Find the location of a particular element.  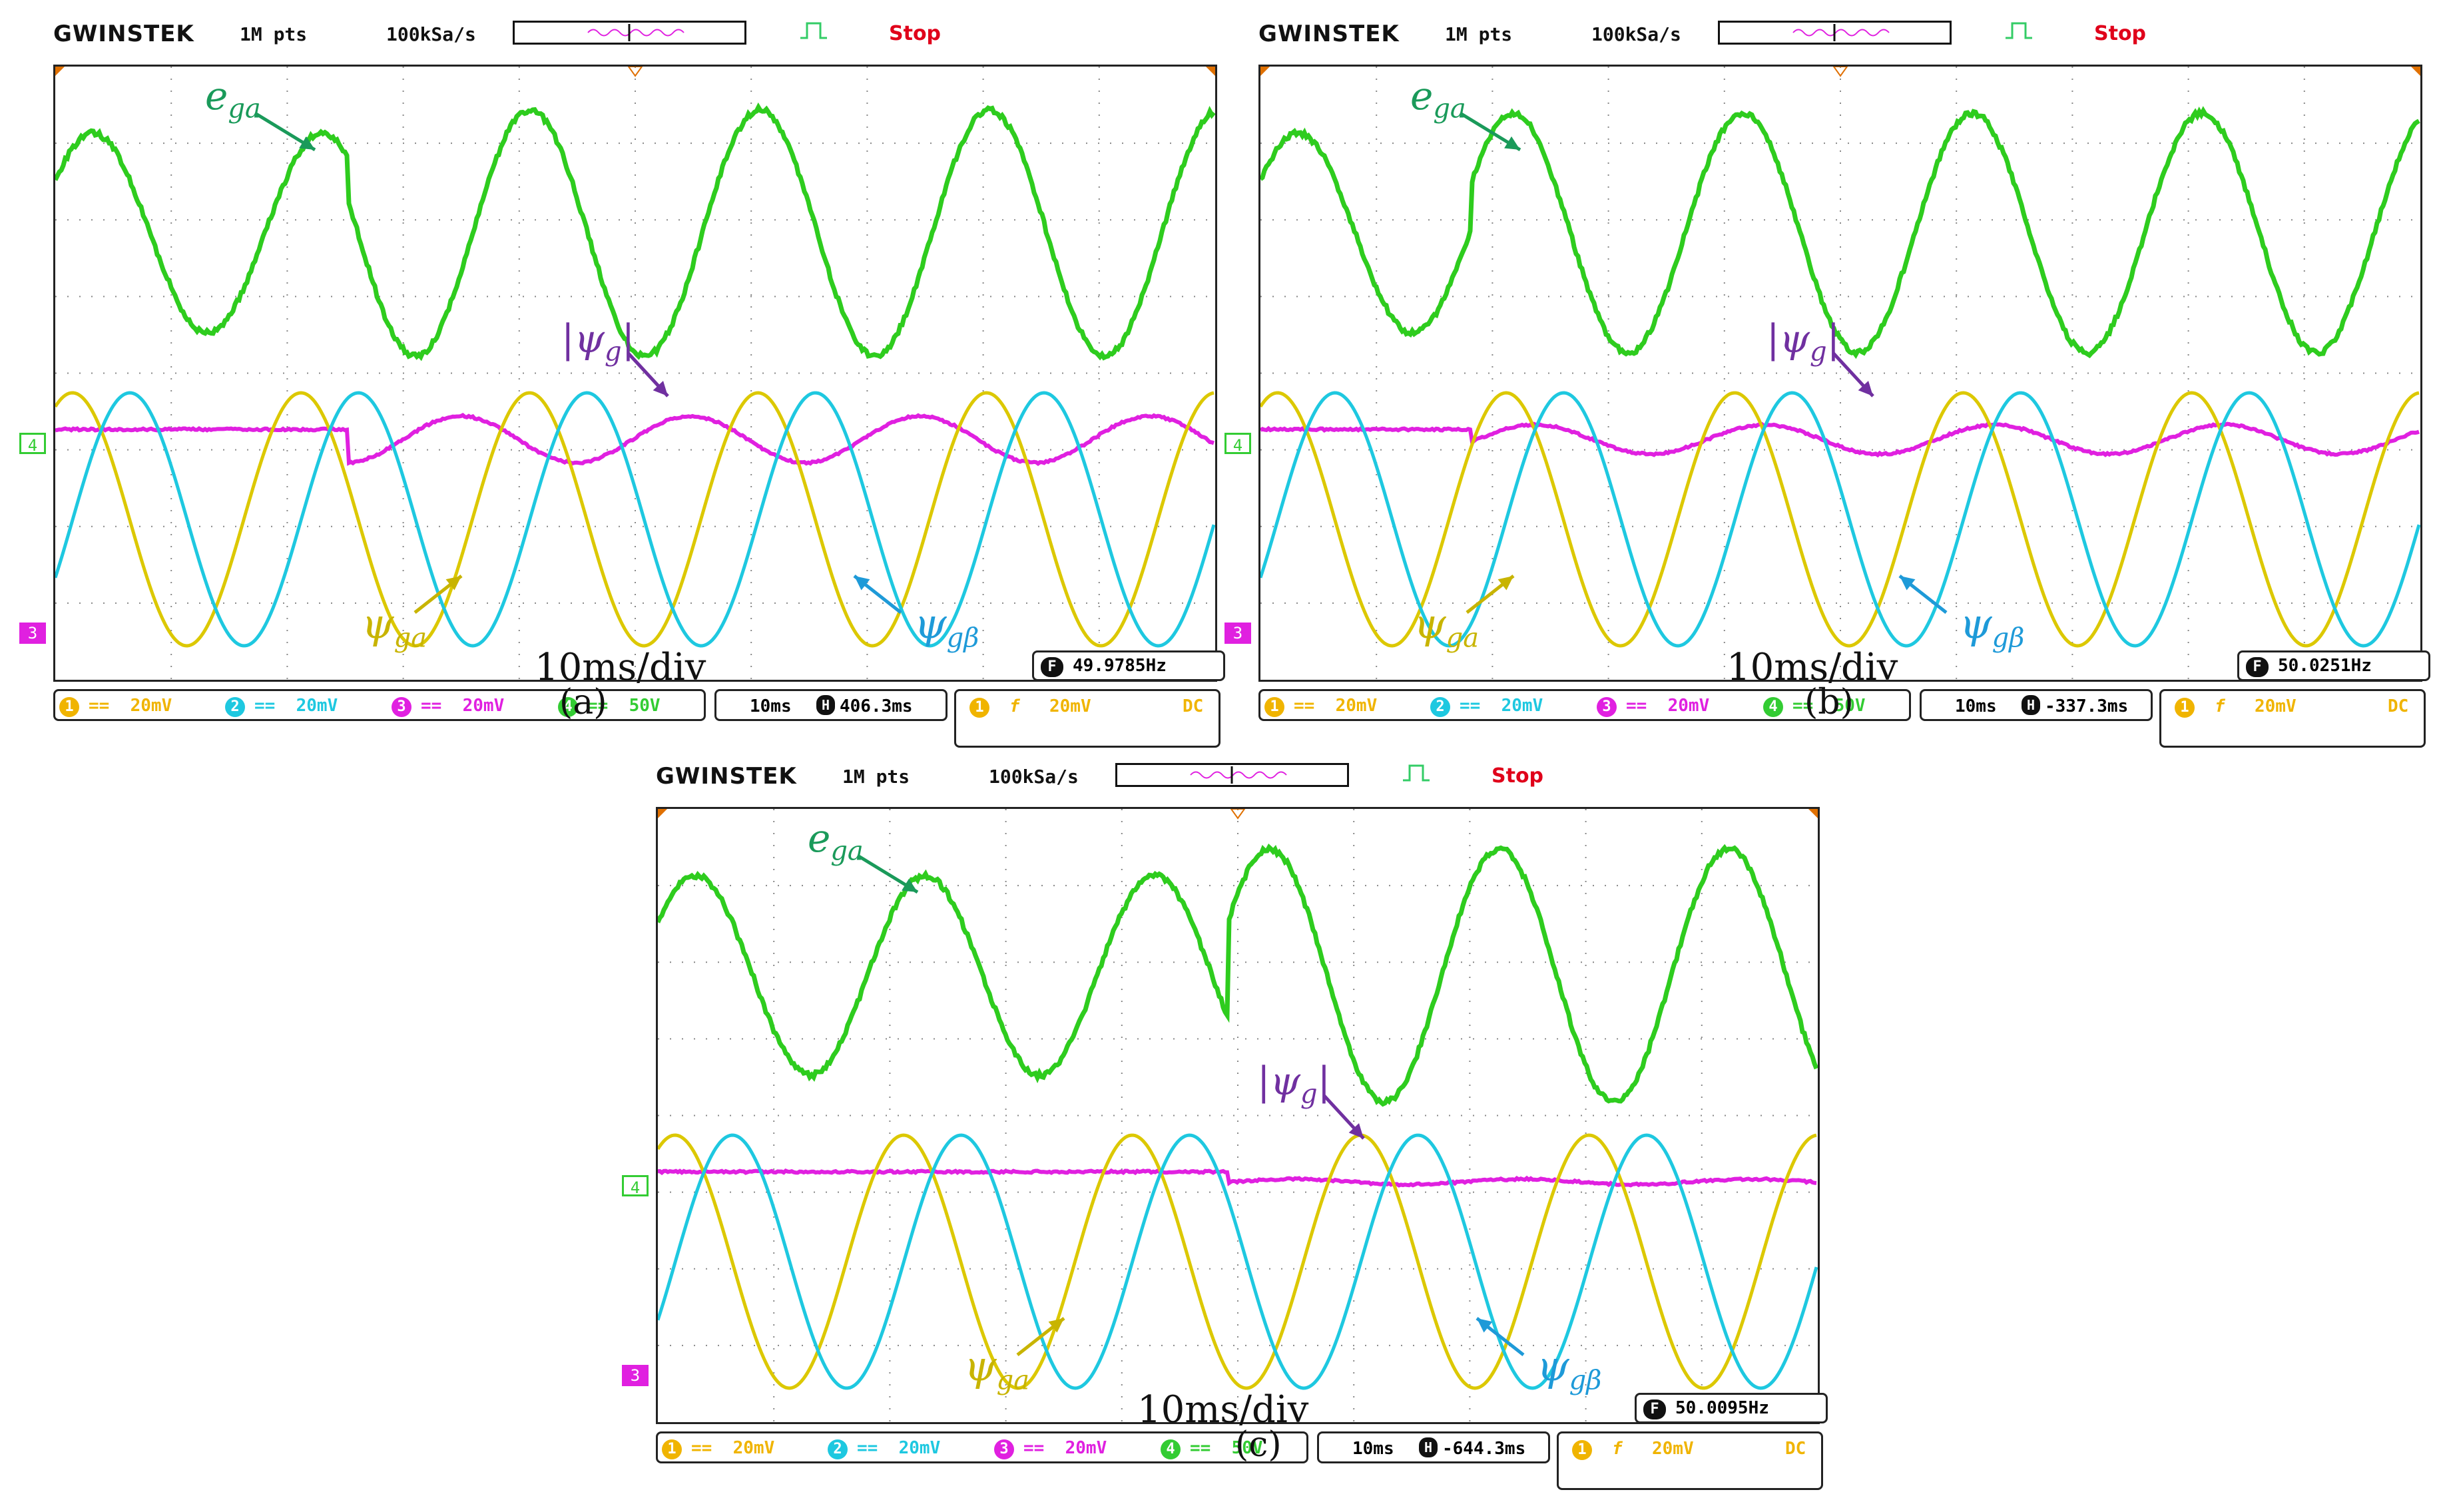

timebase-setting: 10ms H -644.3ms is located at coordinates (1433, 1447).